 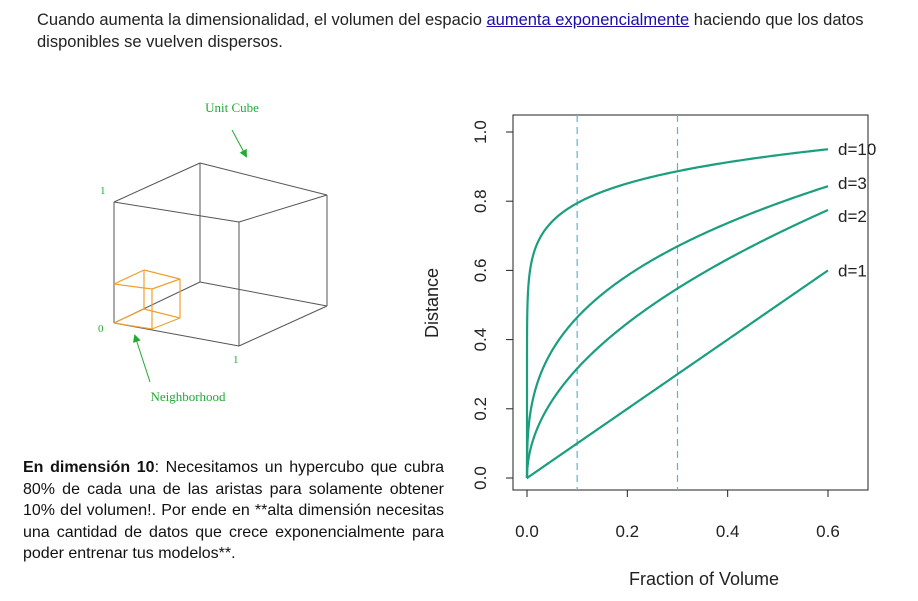 What do you see at coordinates (527, 531) in the screenshot?
I see `x-tick-label: 0.0` at bounding box center [527, 531].